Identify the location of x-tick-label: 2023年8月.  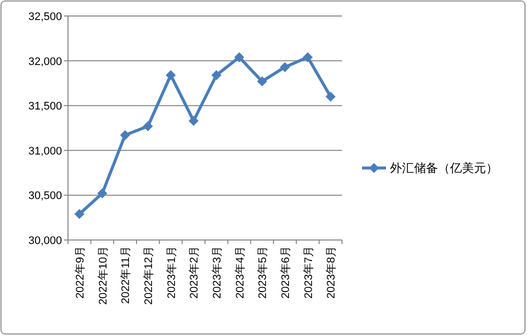
(332, 272).